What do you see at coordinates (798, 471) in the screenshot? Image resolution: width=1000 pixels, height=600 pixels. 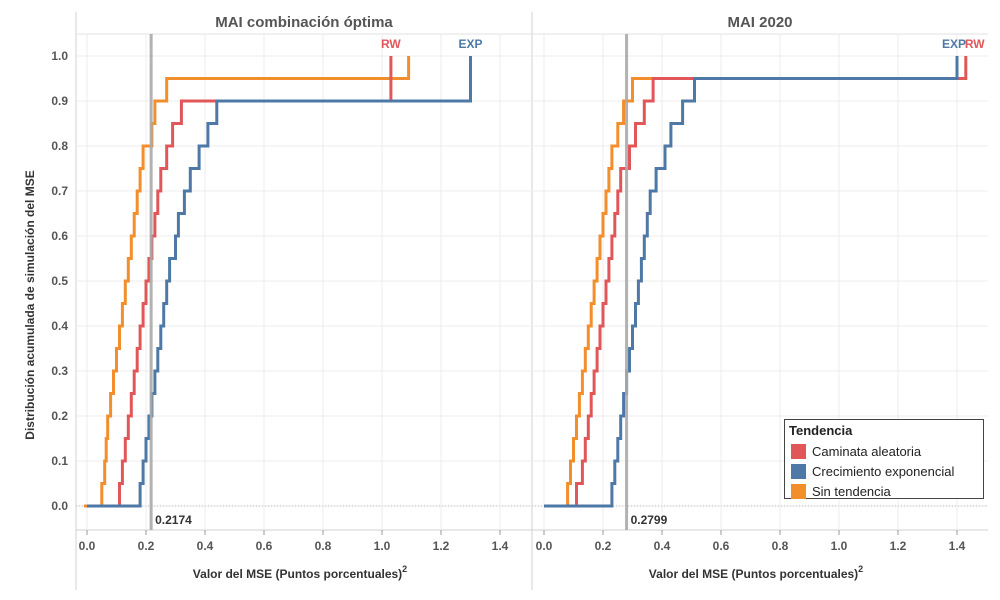 I see `legend-swatch-crecimiento-exponencial` at bounding box center [798, 471].